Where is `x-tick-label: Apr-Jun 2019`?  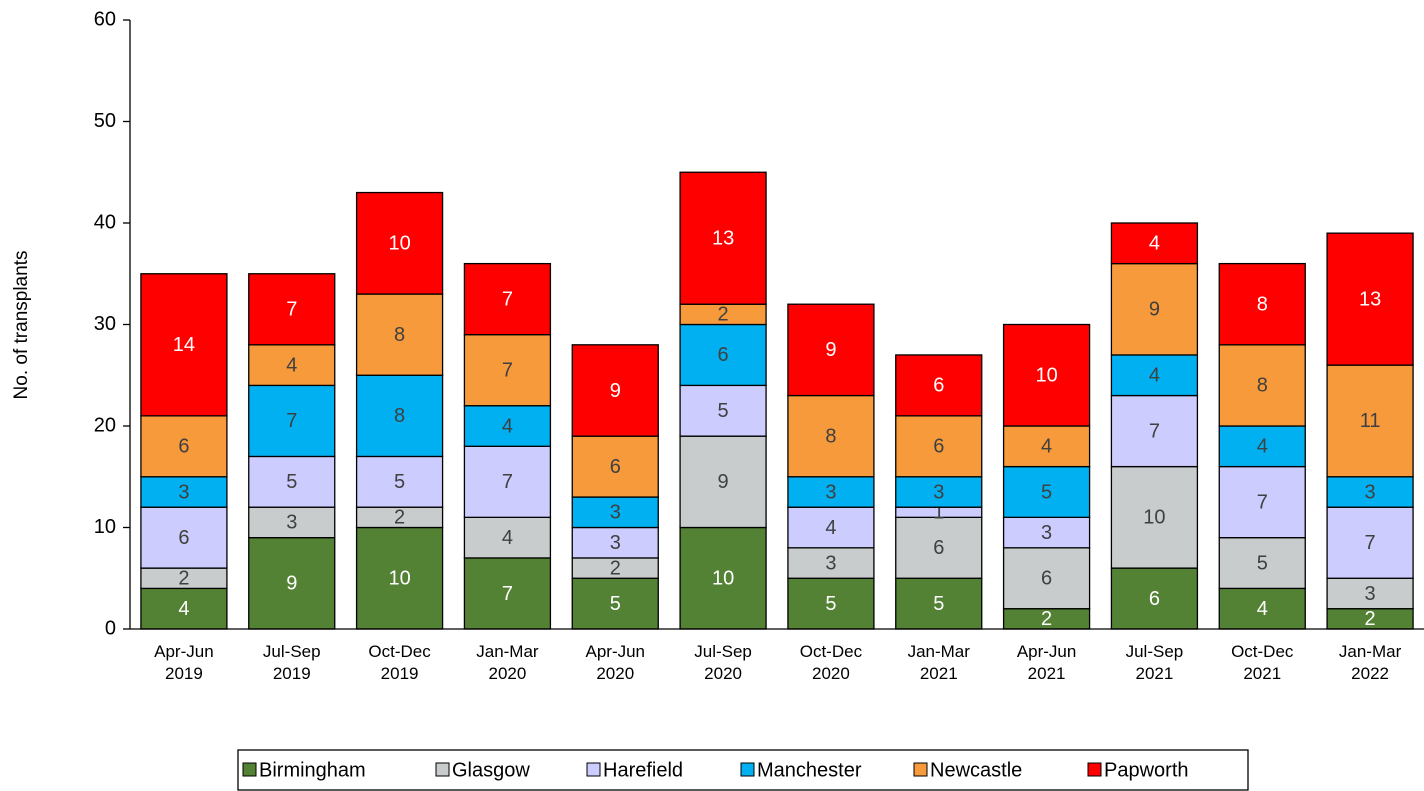
x-tick-label: Apr-Jun 2019 is located at coordinates (184, 662).